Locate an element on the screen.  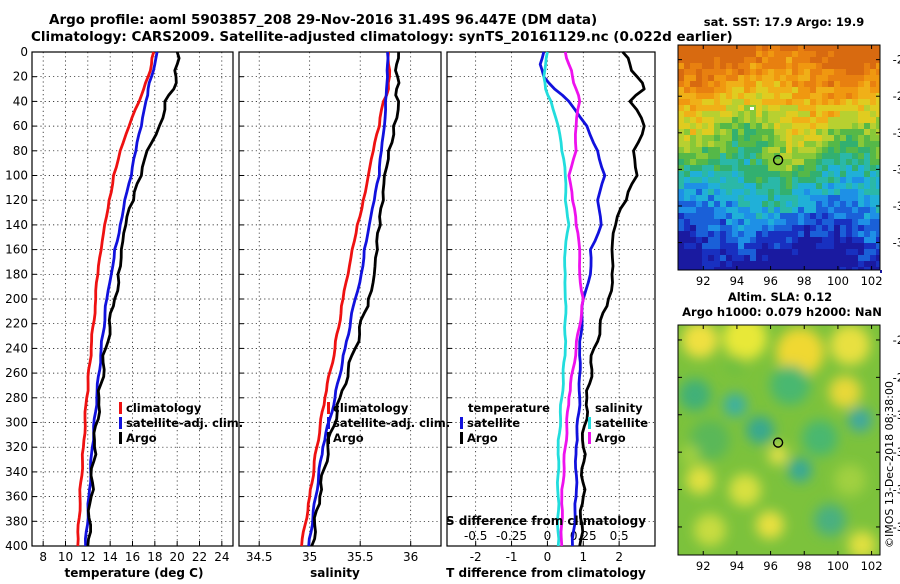
difference-top-label: S difference from climatology is located at coordinates (546, 521).